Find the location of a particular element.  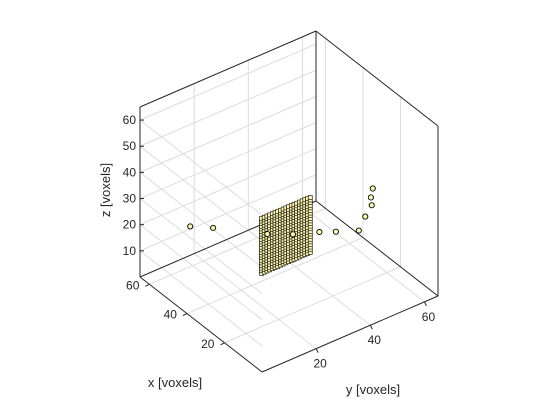

y-axis-label: y [voxels] is located at coordinates (373, 389).